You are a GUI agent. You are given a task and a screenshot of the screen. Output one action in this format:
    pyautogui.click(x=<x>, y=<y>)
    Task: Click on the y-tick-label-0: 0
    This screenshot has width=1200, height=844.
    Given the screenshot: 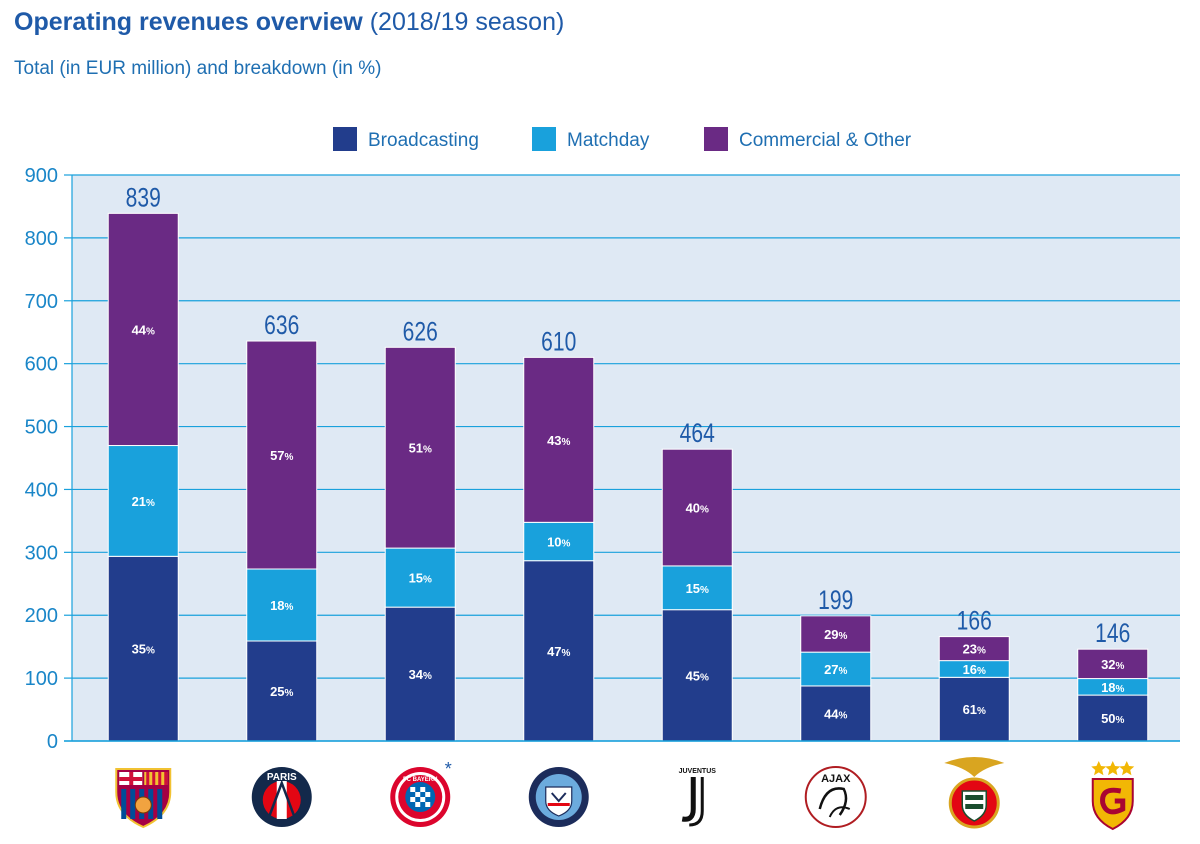 What is the action you would take?
    pyautogui.click(x=52, y=742)
    